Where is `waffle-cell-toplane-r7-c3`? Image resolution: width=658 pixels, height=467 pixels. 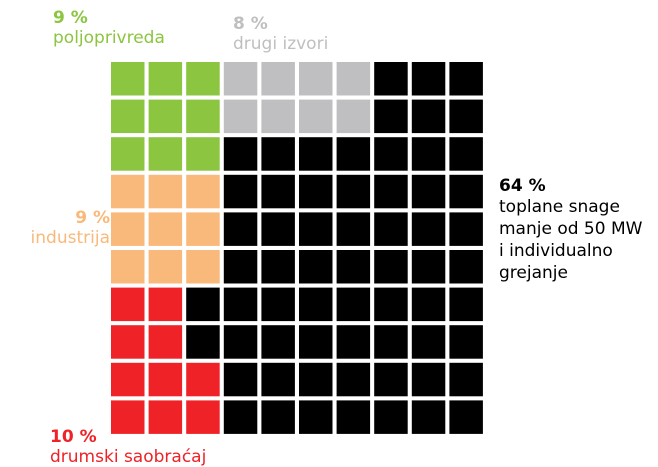
waffle-cell-toplane-r7-c3 is located at coordinates (240, 342).